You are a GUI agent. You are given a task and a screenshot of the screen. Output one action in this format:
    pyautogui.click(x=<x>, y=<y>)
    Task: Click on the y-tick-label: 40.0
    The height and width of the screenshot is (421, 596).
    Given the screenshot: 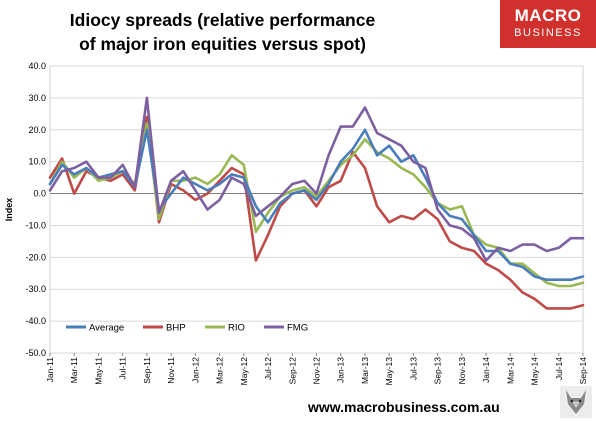 What is the action you would take?
    pyautogui.click(x=37, y=66)
    